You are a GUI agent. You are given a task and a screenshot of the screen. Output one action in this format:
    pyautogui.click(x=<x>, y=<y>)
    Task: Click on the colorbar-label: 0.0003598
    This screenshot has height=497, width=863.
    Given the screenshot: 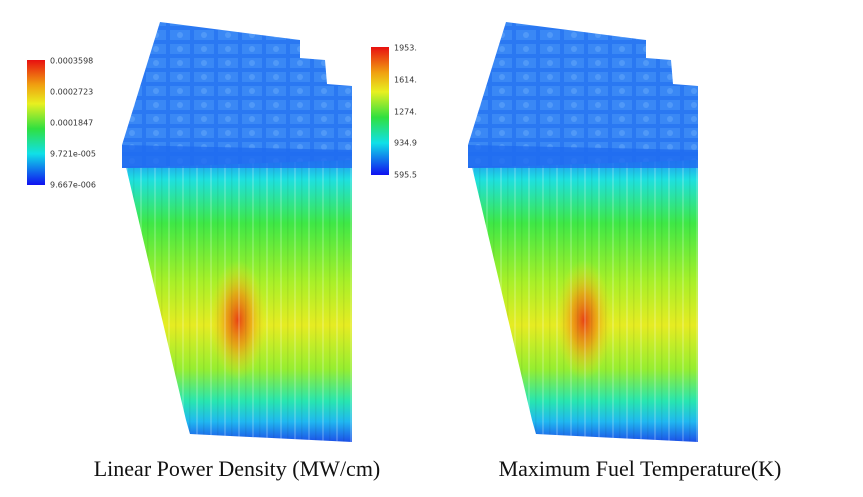 What is the action you would take?
    pyautogui.click(x=71, y=61)
    